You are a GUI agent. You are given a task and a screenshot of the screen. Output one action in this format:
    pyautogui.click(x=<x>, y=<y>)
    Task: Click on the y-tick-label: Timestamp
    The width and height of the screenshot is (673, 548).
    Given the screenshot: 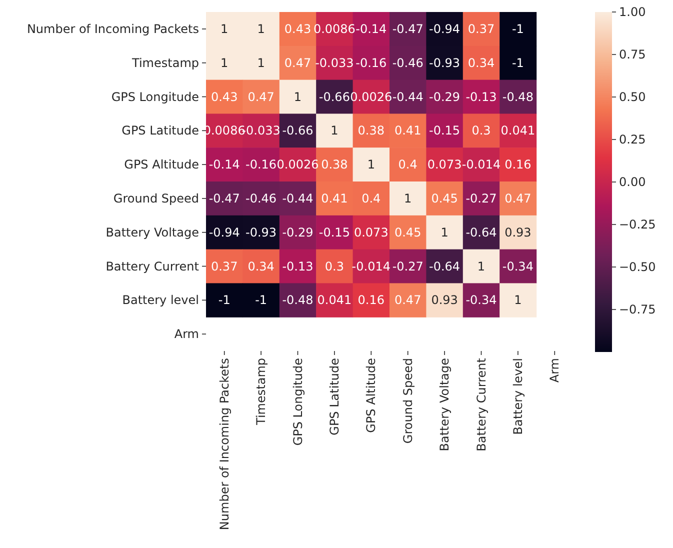 What is the action you would take?
    pyautogui.click(x=165, y=63)
    